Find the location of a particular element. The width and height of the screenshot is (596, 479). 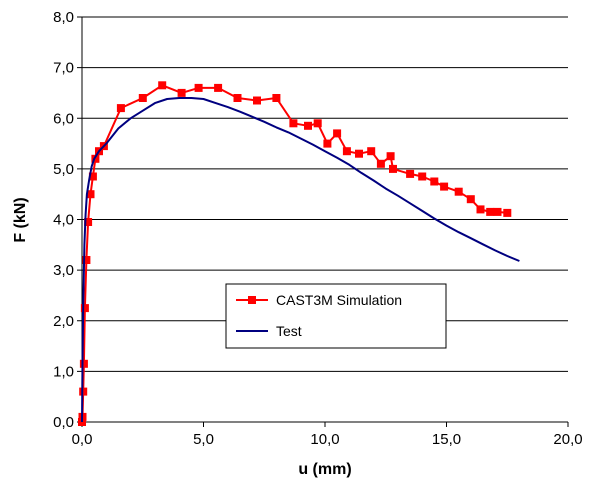

x-tick-label-4: 20,0 is located at coordinates (567, 439).